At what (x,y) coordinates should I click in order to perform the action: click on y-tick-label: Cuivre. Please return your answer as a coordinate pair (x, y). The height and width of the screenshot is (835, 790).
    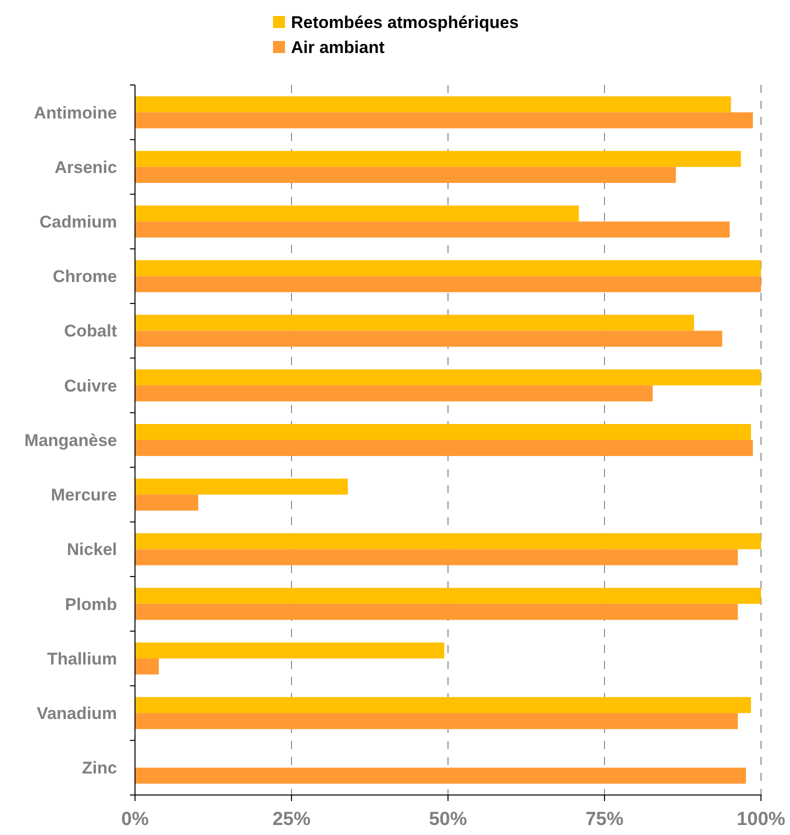
    Looking at the image, I should click on (90, 386).